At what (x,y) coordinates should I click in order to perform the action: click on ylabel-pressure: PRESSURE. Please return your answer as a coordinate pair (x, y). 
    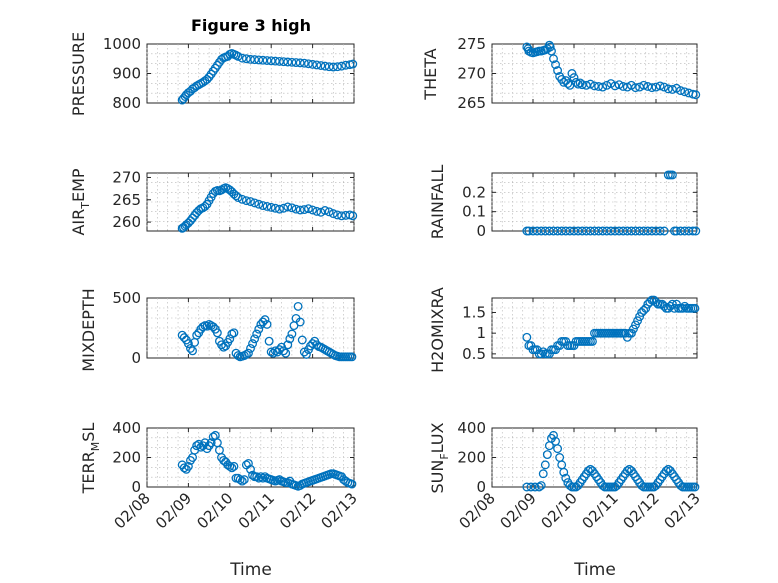
    Looking at the image, I should click on (78, 74).